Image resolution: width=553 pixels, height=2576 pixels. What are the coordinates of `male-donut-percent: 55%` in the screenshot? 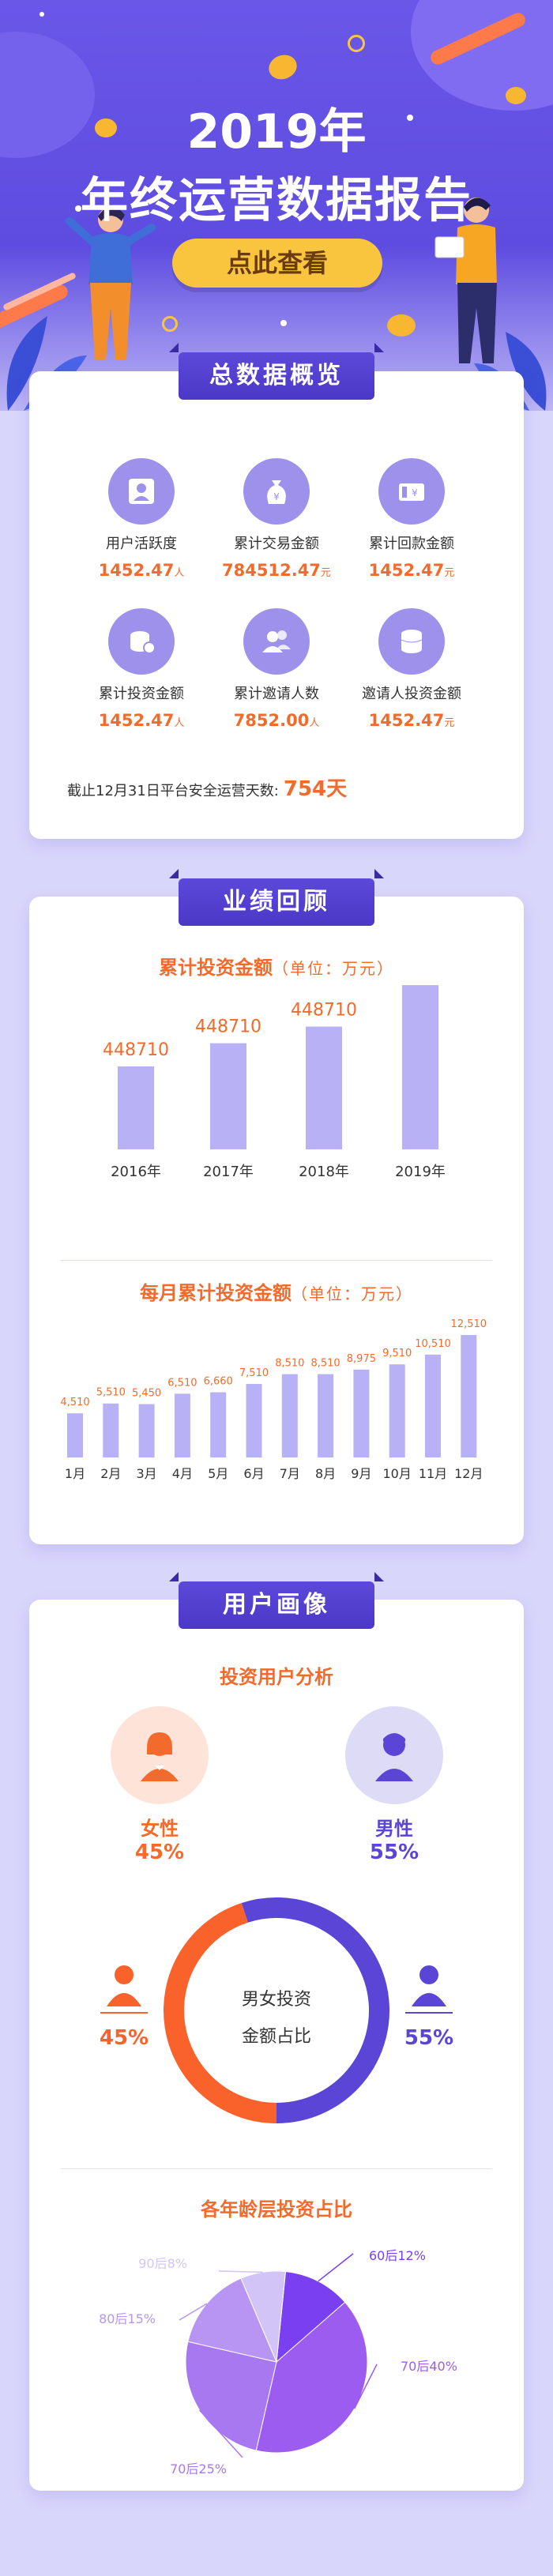 It's located at (429, 2038).